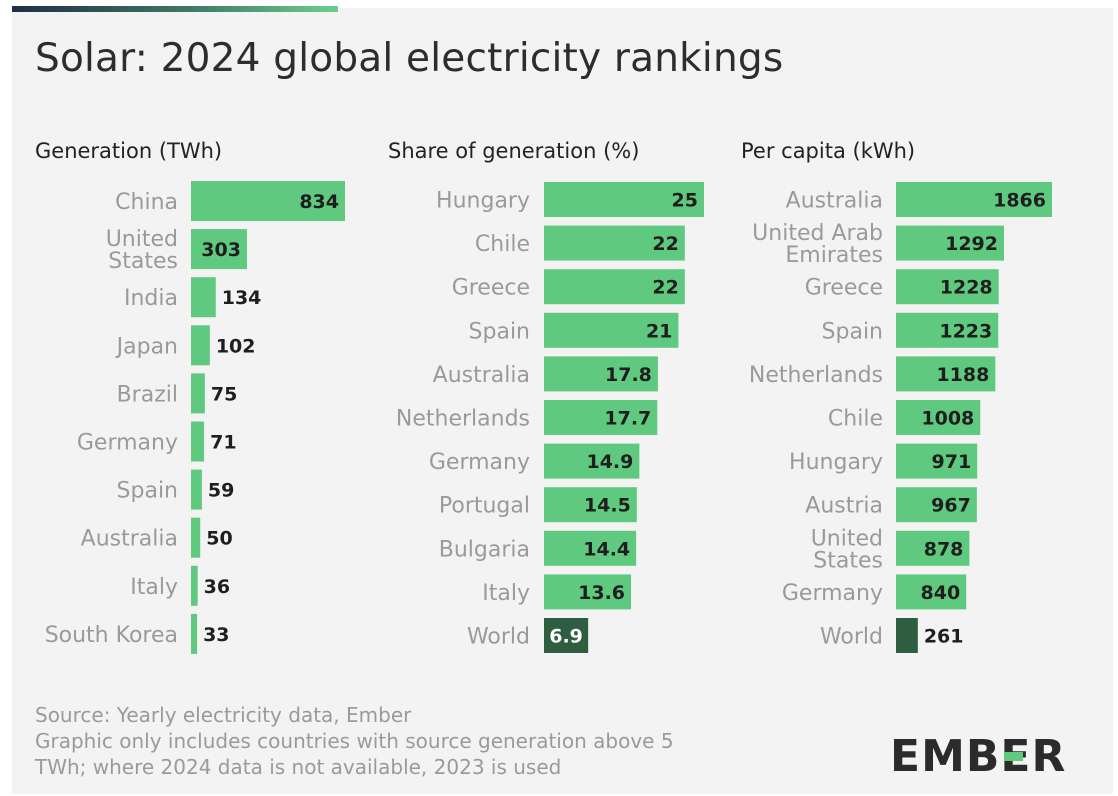 The width and height of the screenshot is (1118, 796). Describe the element at coordinates (971, 244) in the screenshot. I see `value-label-united-arab-emirates: 1292` at that location.